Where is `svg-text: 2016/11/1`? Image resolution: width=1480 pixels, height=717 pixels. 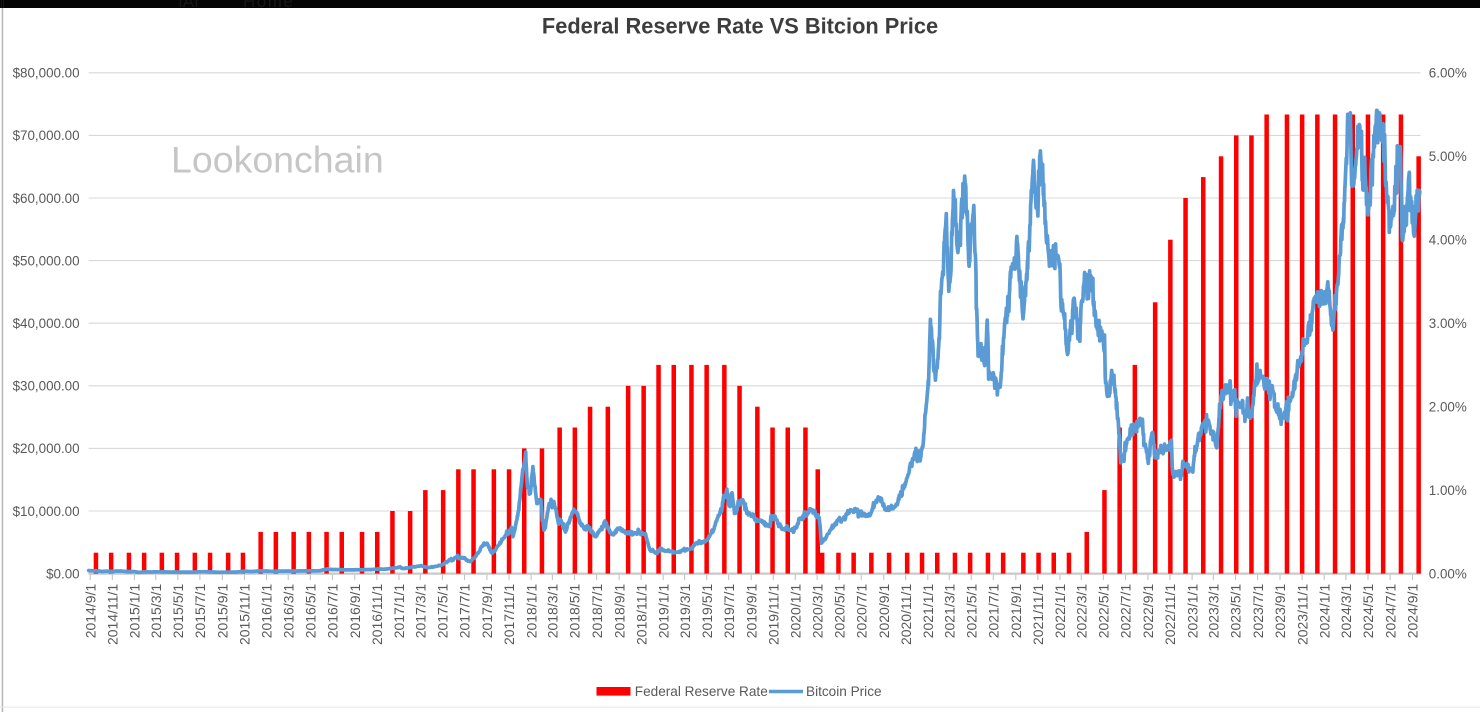 svg-text: 2016/11/1 is located at coordinates (377, 614).